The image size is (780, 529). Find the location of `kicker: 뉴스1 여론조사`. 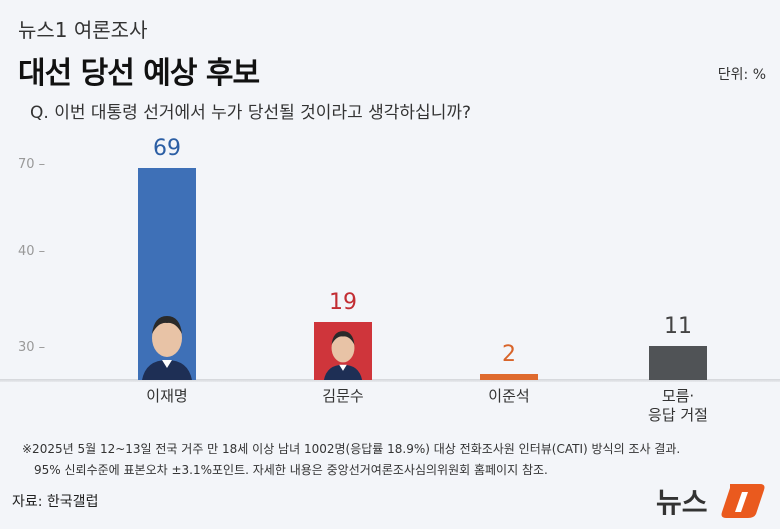

kicker: 뉴스1 여론조사 is located at coordinates (83, 30).